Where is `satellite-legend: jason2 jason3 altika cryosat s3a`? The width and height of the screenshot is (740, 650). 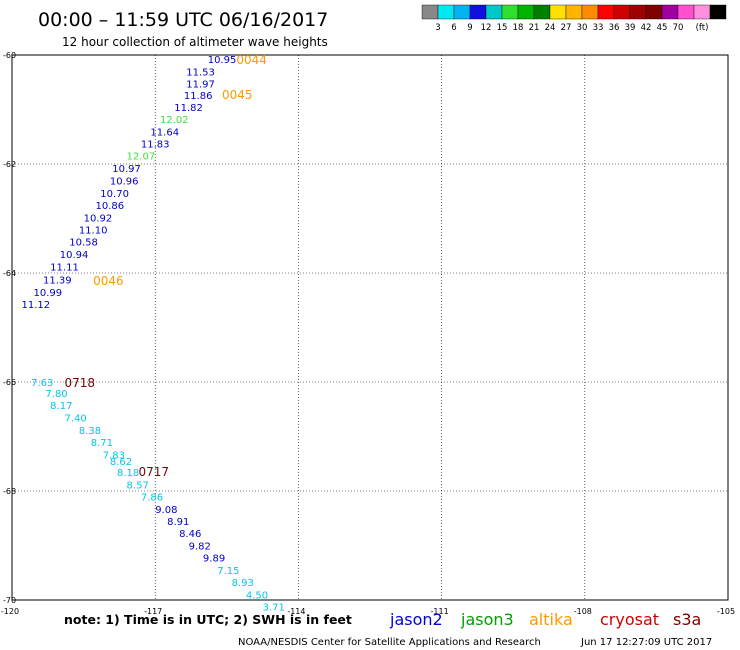 satellite-legend: jason2 jason3 altika cryosat s3a is located at coordinates (545, 619).